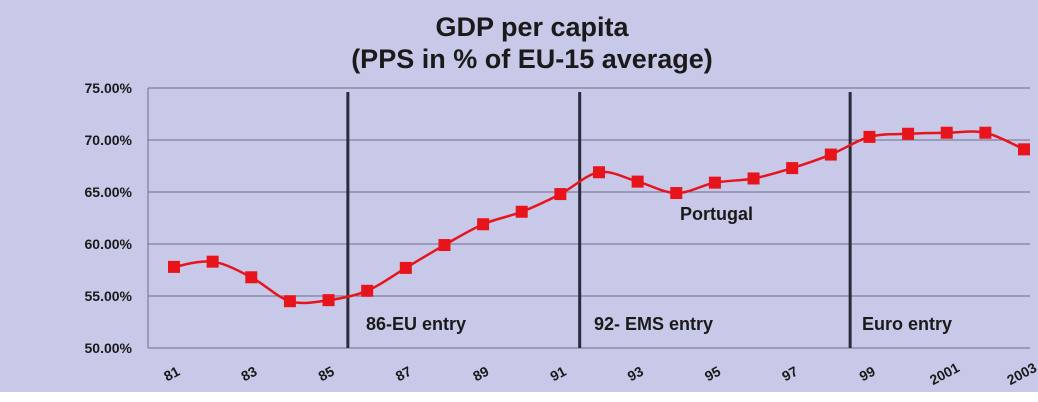  I want to click on x-tick-label: 81, so click(171, 374).